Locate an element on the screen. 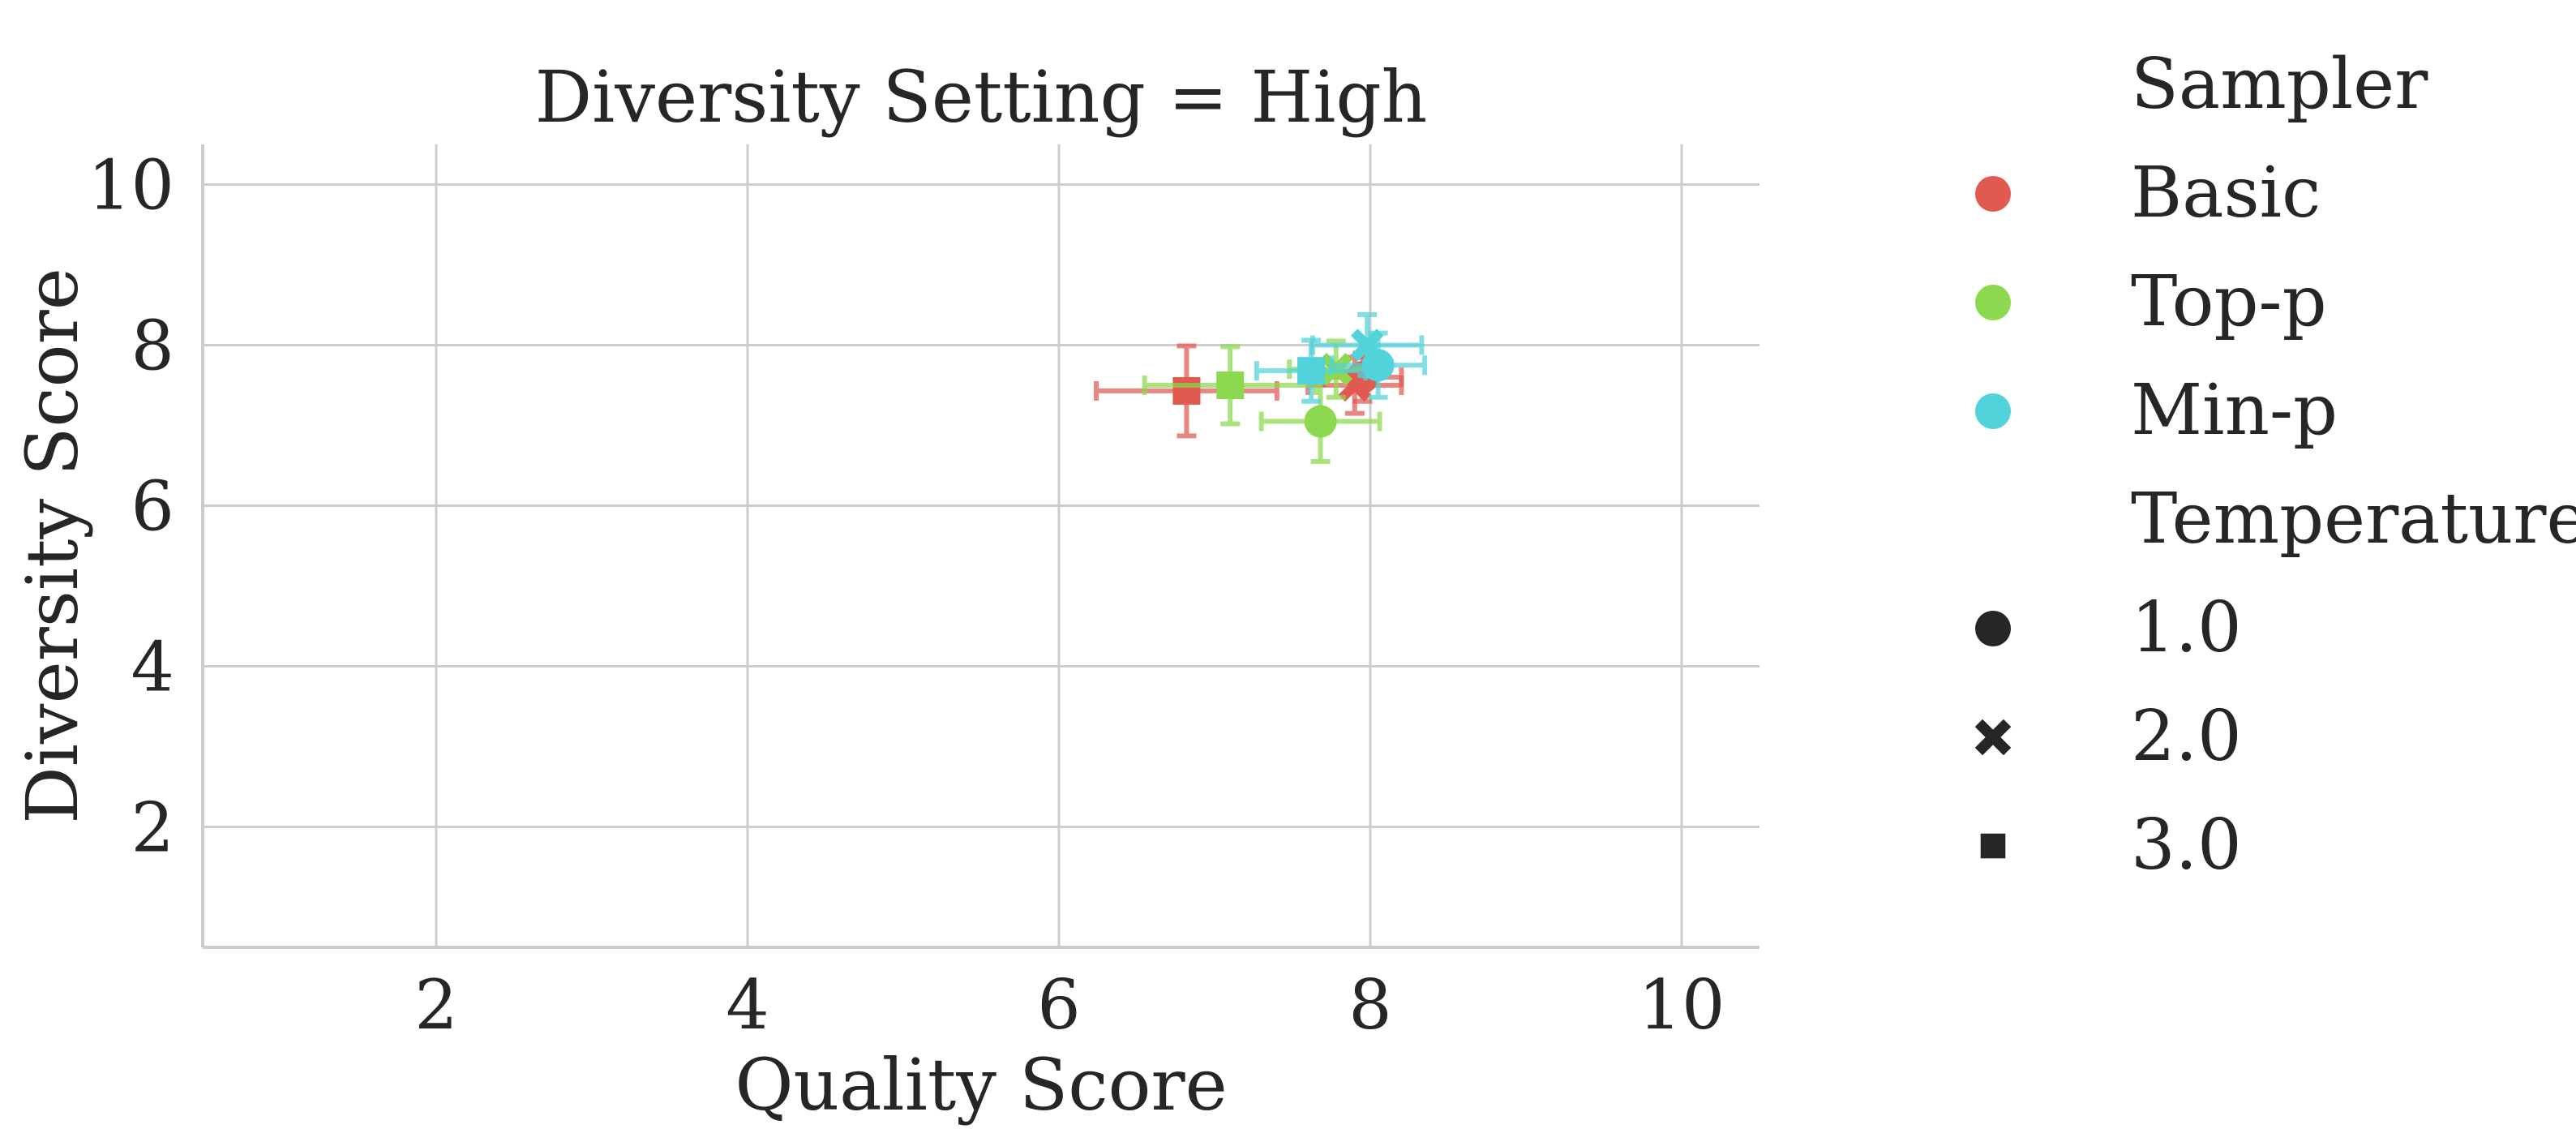  y-tick-labels: 2 4 6 8 10 is located at coordinates (131, 507).